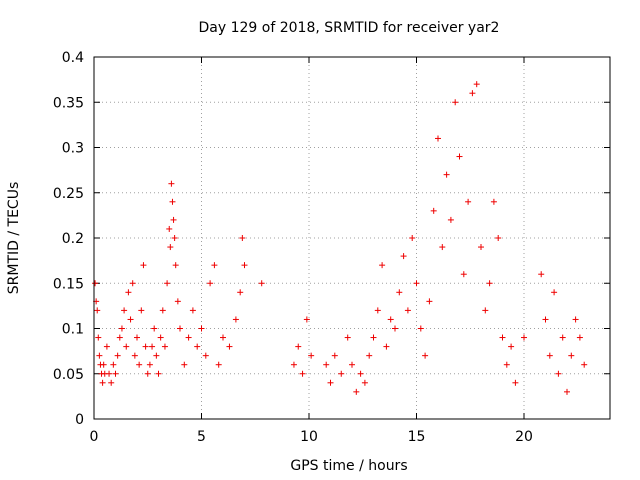 The width and height of the screenshot is (640, 480). Describe the element at coordinates (94, 437) in the screenshot. I see `x-tick-label: 0` at that location.